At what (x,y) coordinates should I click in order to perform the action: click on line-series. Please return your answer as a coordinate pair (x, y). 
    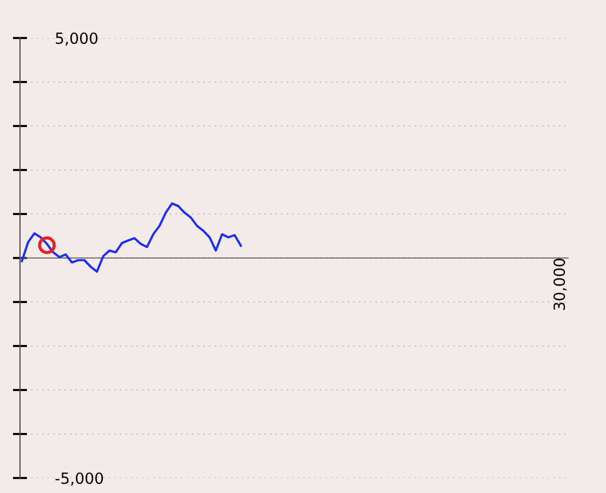
    Looking at the image, I should click on (131, 237).